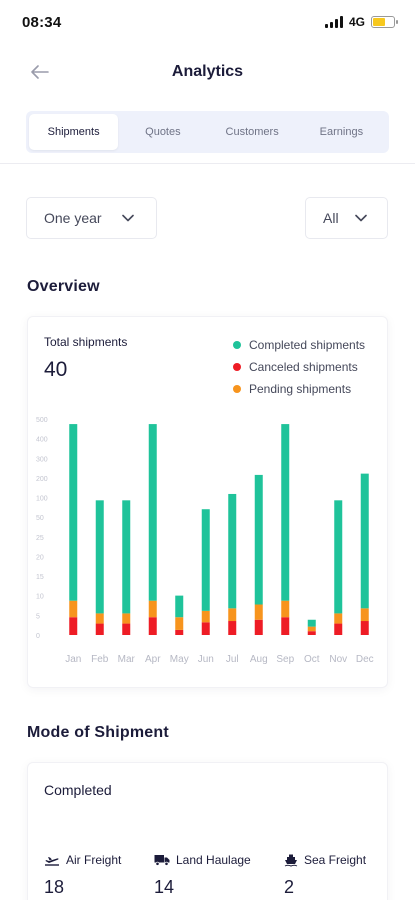 The height and width of the screenshot is (900, 415). Describe the element at coordinates (153, 659) in the screenshot. I see `x-tick-label: Apr` at that location.